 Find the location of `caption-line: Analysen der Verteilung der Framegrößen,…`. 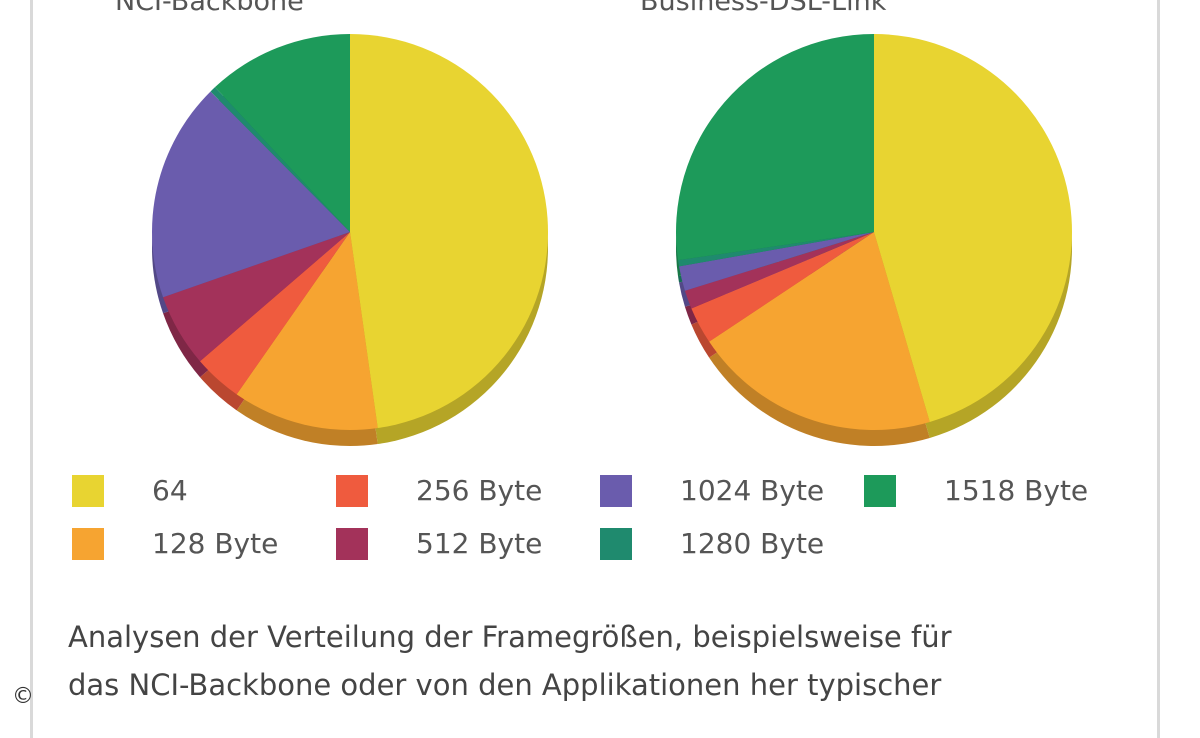

caption-line: Analysen der Verteilung der Framegrößen,… is located at coordinates (510, 637).